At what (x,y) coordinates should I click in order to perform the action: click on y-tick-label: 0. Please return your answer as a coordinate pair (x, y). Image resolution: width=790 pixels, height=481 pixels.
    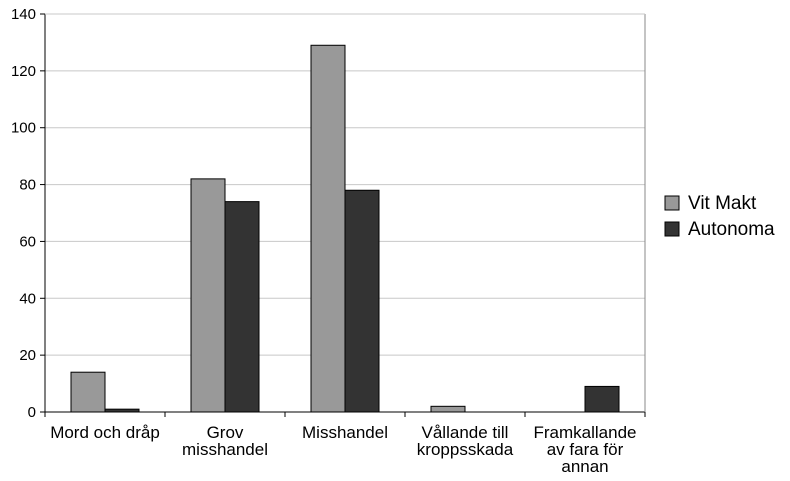
    Looking at the image, I should click on (32, 412).